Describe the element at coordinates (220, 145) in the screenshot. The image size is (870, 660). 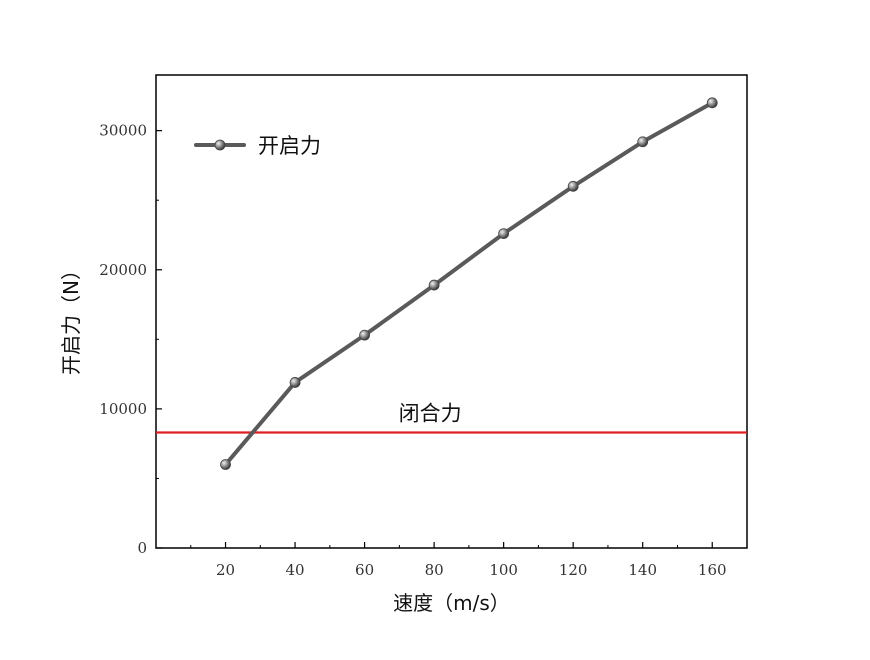
I see `legend-marker` at that location.